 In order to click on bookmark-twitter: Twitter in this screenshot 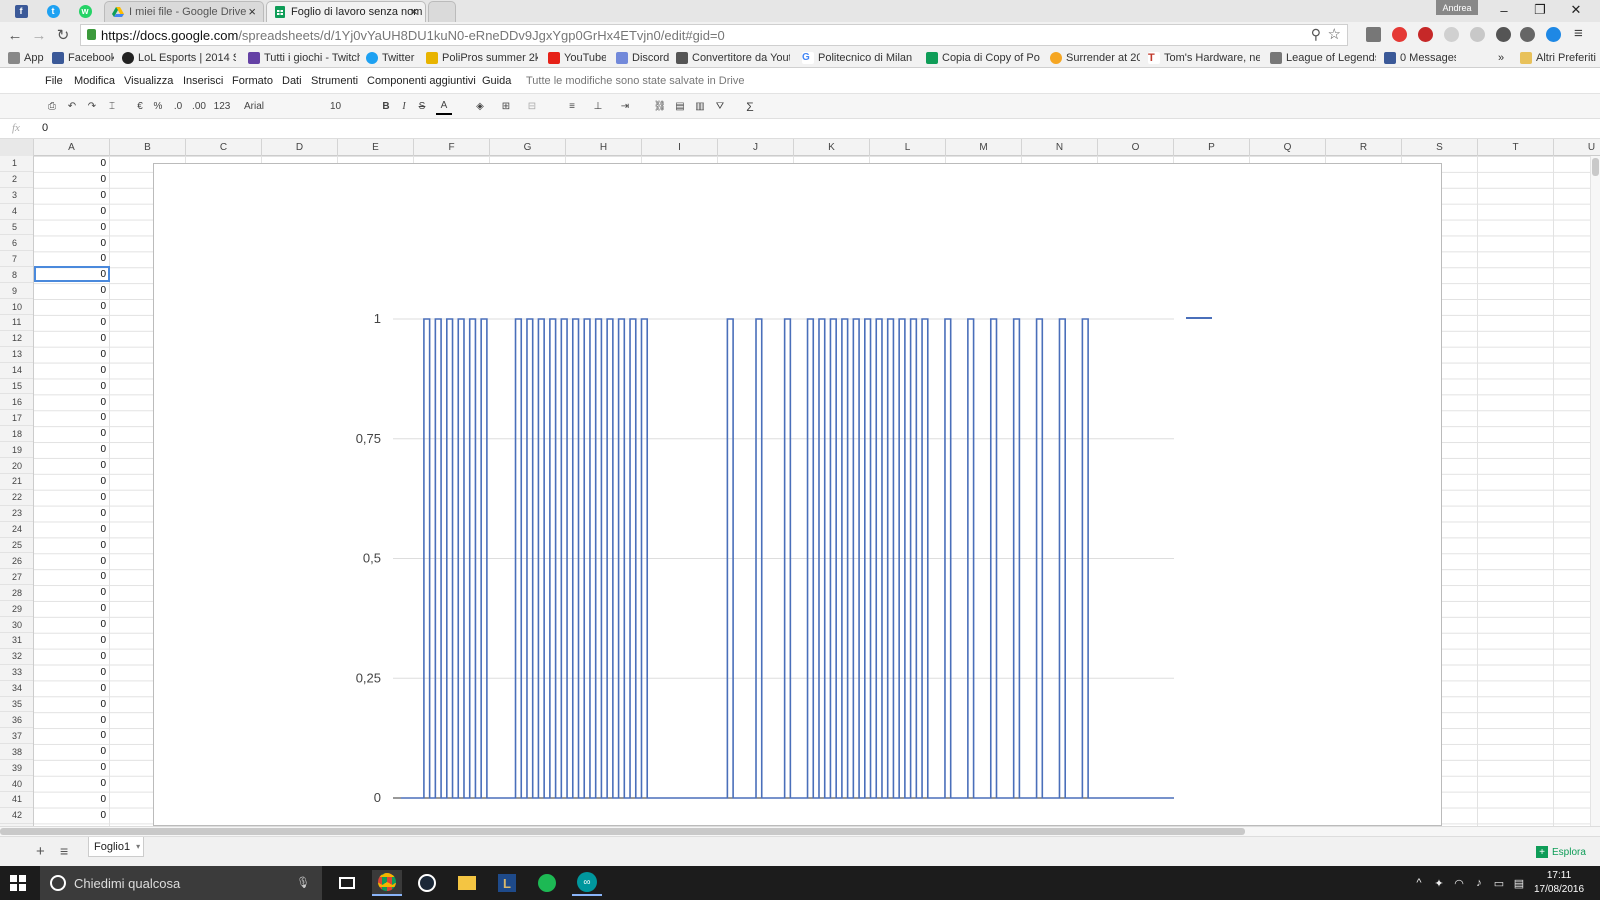, I will do `click(391, 58)`.